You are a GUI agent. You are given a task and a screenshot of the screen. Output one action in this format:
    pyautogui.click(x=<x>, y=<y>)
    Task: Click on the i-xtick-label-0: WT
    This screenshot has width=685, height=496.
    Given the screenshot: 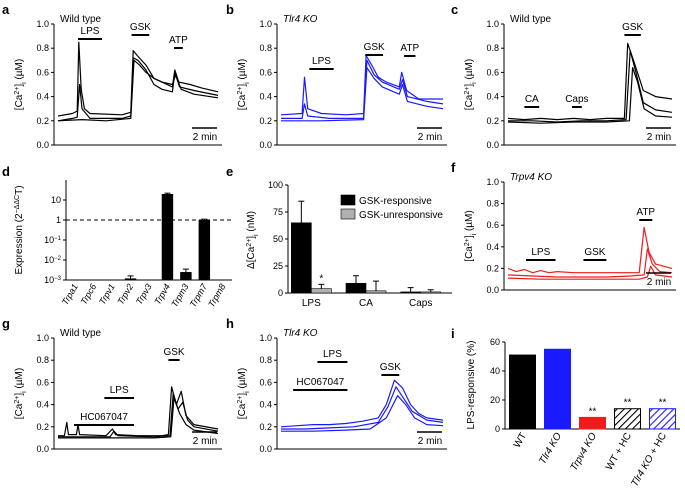 What is the action you would take?
    pyautogui.click(x=520, y=440)
    